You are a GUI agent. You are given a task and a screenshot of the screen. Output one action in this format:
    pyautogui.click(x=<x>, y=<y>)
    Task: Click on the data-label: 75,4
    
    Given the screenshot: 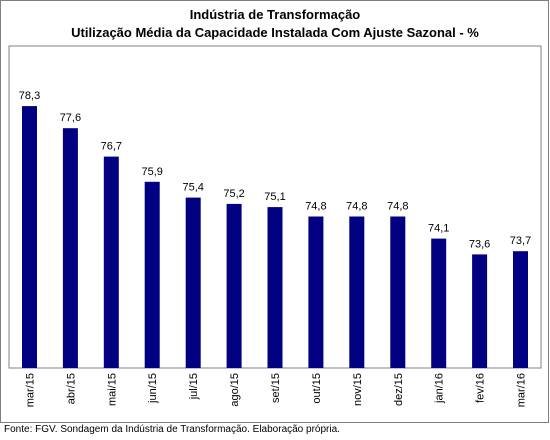 What is the action you would take?
    pyautogui.click(x=192, y=188)
    